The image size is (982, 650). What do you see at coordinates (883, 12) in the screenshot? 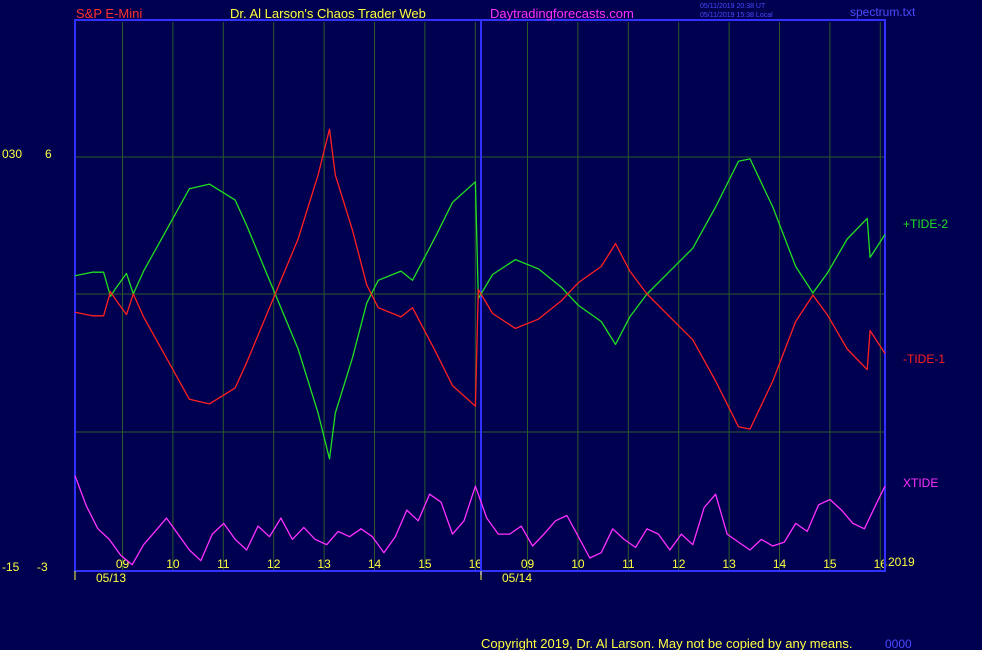
I see `filename-label: spectrum.txt` at bounding box center [883, 12].